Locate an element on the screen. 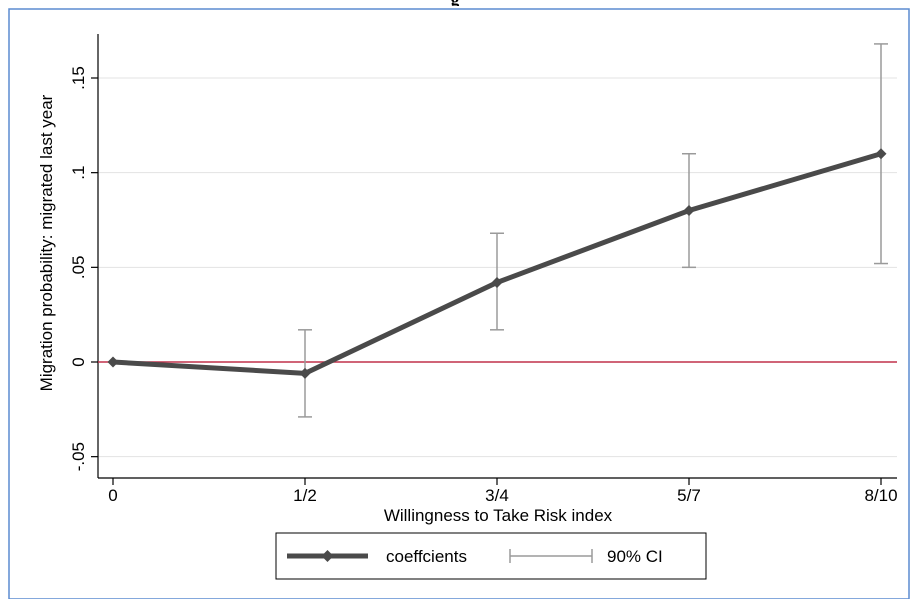  x-tick-label: 1/2 is located at coordinates (305, 495).